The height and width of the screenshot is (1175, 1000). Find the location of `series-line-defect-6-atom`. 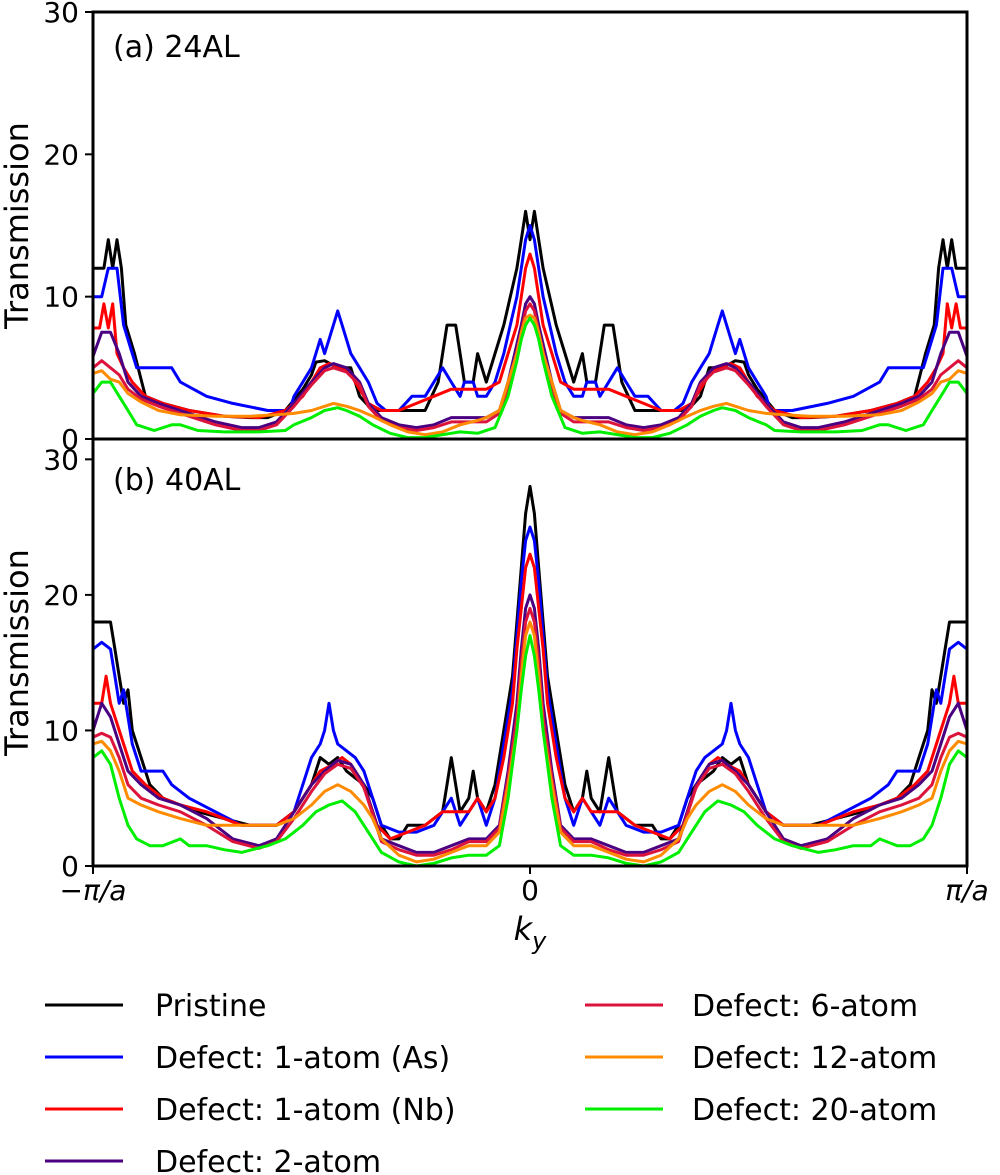

series-line-defect-6-atom is located at coordinates (530, 367).